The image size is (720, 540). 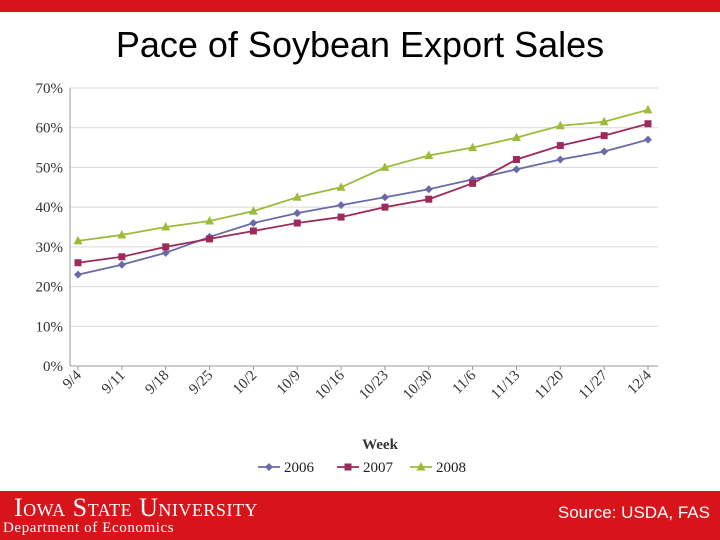 I want to click on x-tick-label: 10/9, so click(x=289, y=383).